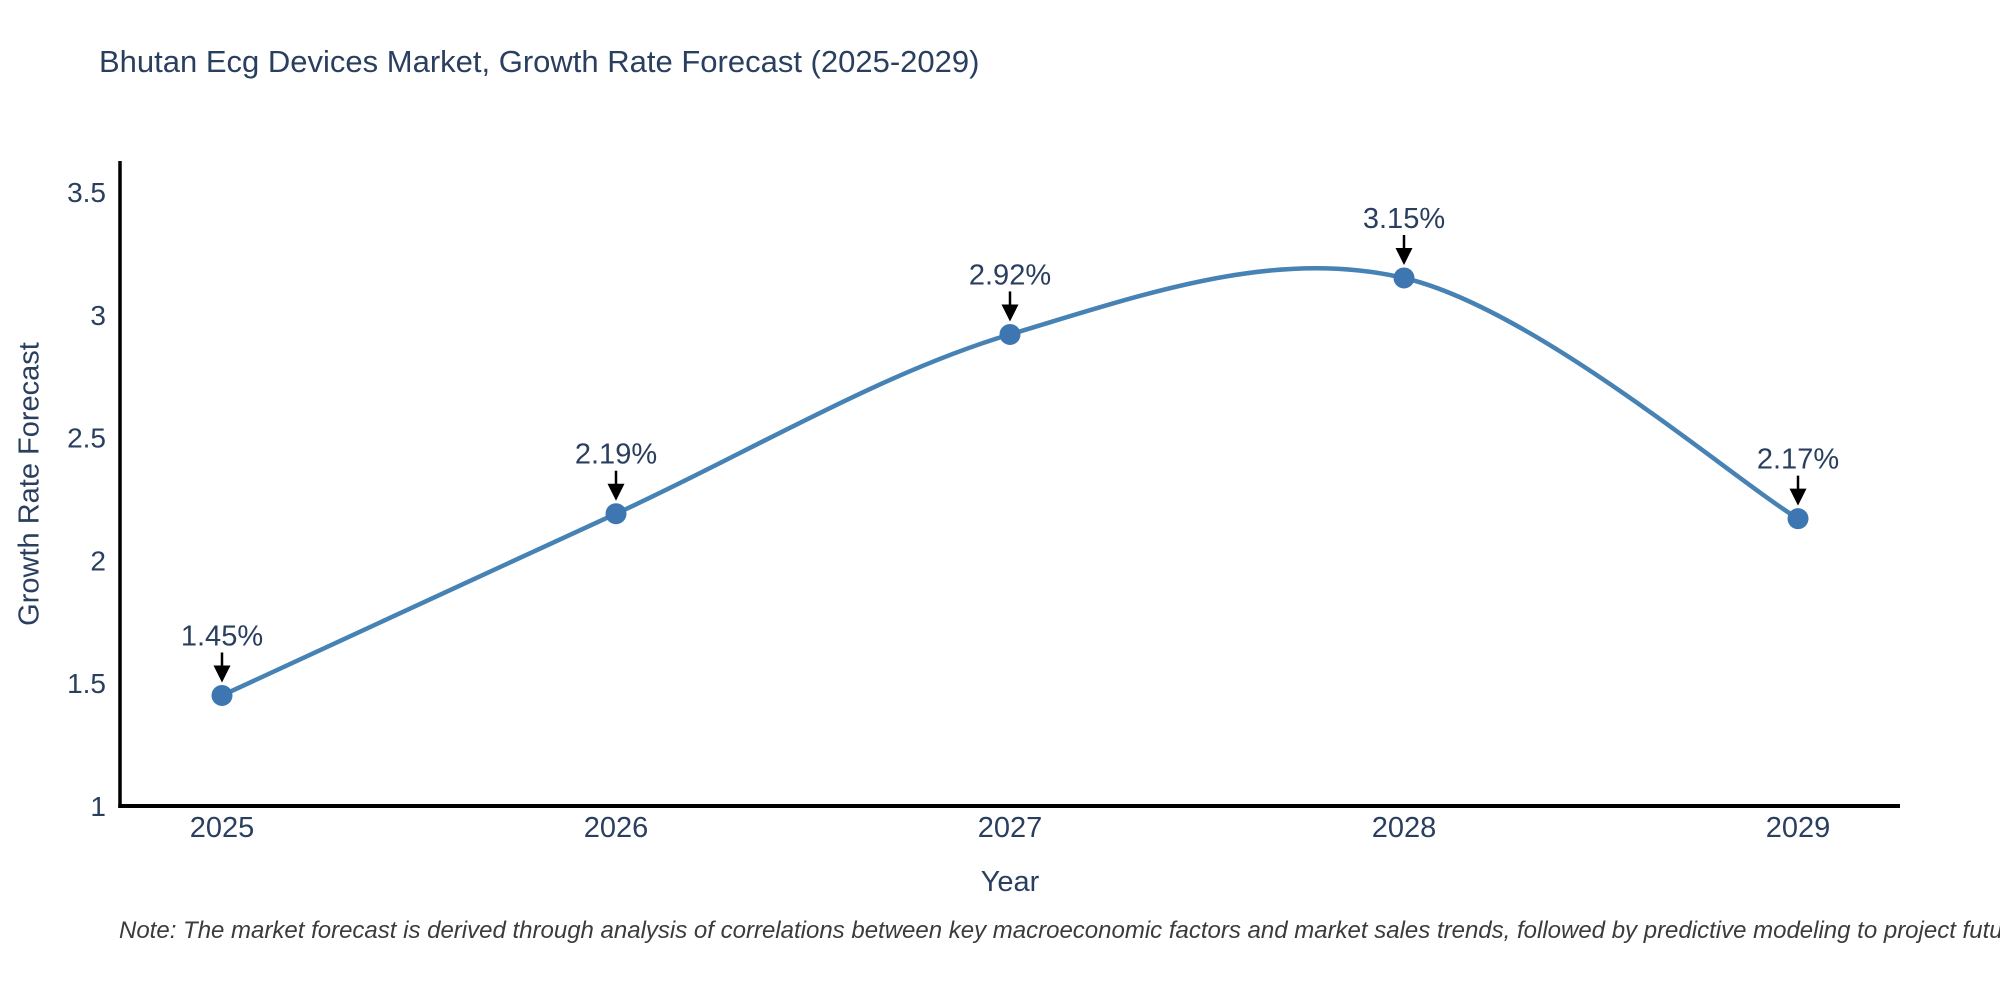 This screenshot has height=1000, width=2000. Describe the element at coordinates (1798, 828) in the screenshot. I see `x-tick-label: 2029` at that location.